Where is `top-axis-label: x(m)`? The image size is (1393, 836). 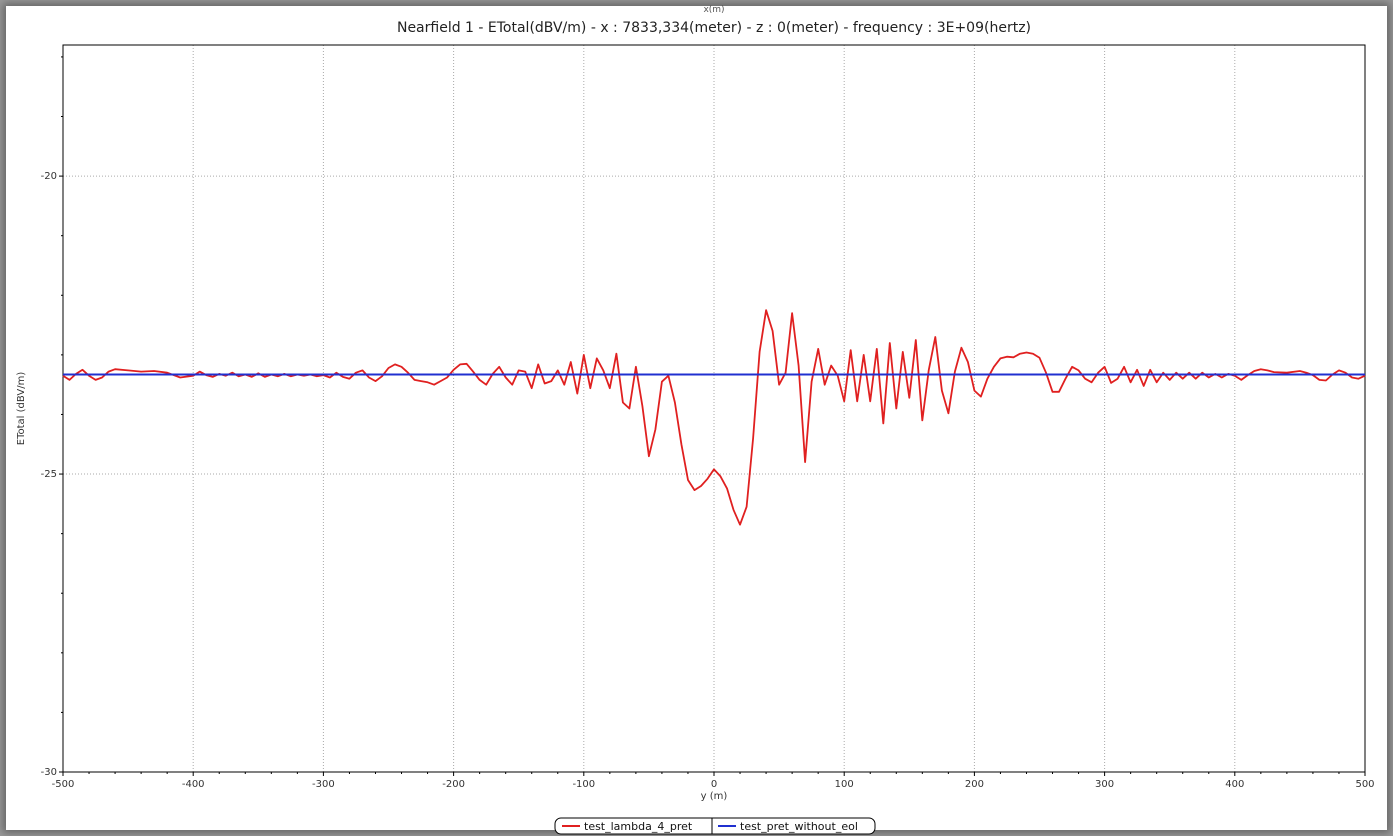
top-axis-label: x(m) is located at coordinates (713, 10).